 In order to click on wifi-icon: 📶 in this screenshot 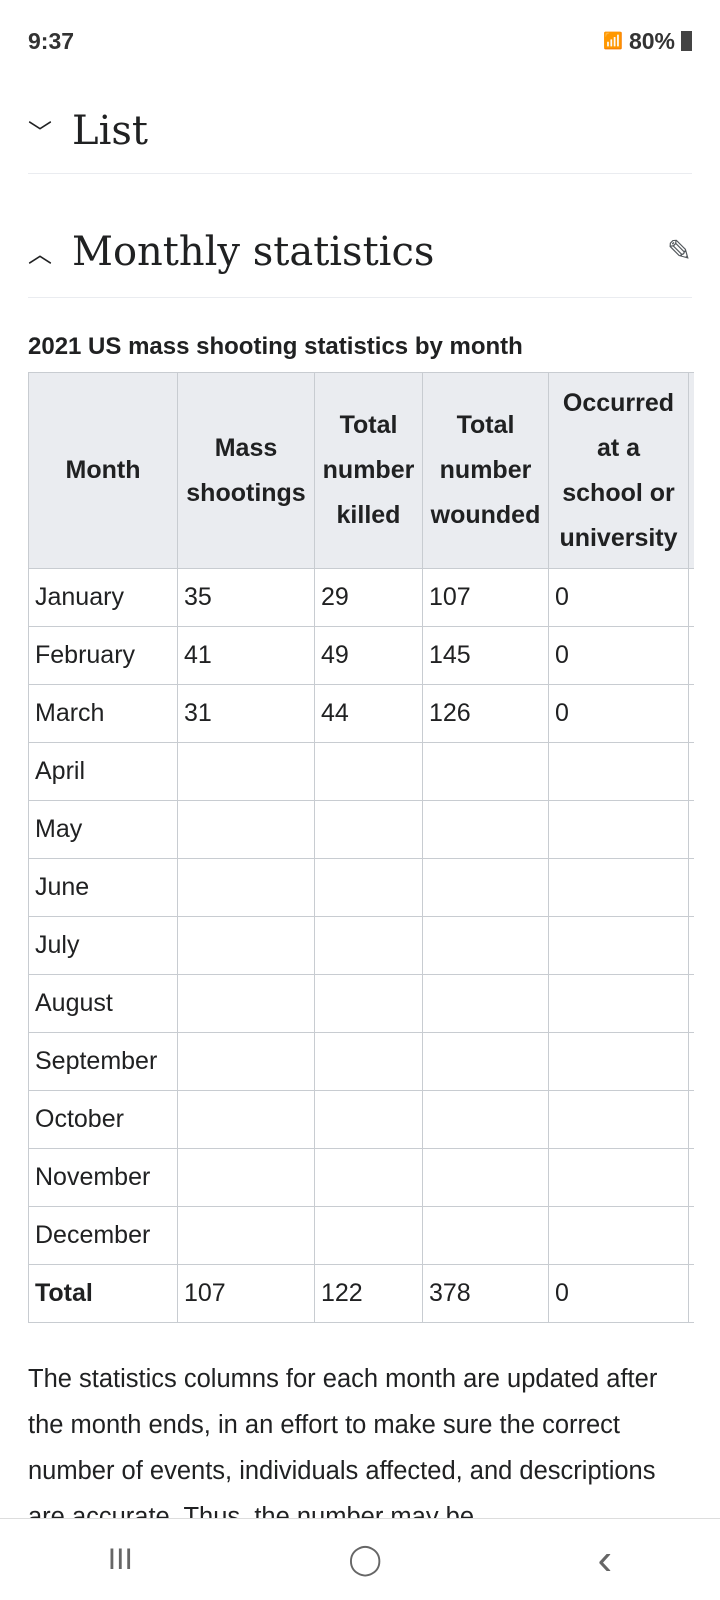, I will do `click(613, 41)`.